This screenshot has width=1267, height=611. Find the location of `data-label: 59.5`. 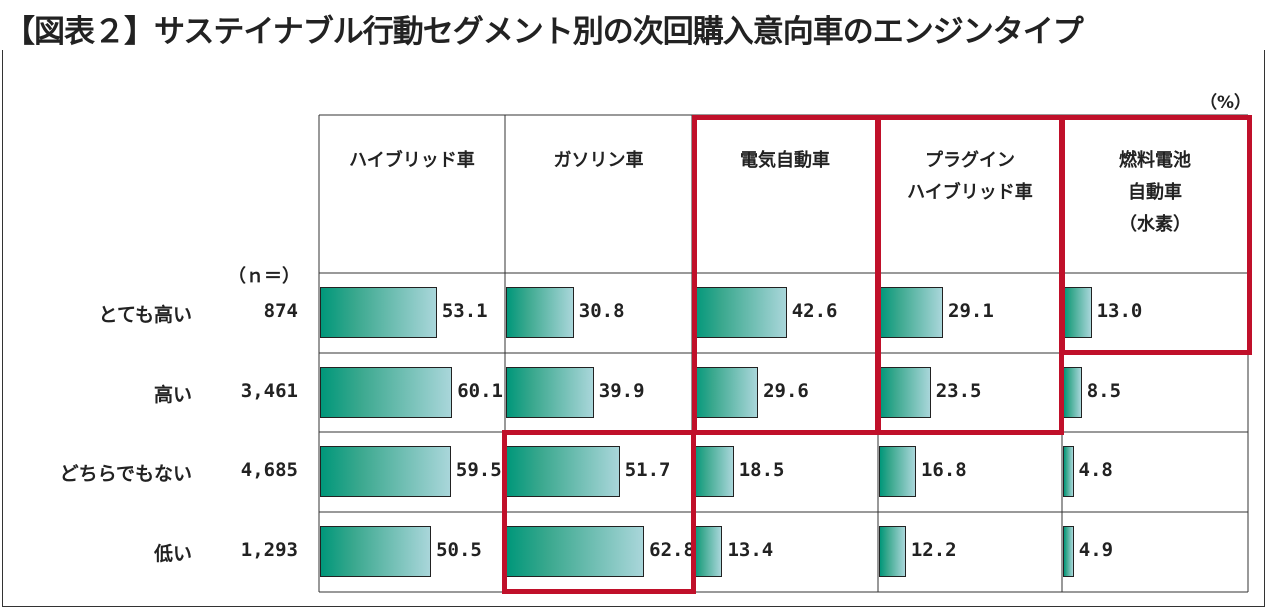

data-label: 59.5 is located at coordinates (478, 470).